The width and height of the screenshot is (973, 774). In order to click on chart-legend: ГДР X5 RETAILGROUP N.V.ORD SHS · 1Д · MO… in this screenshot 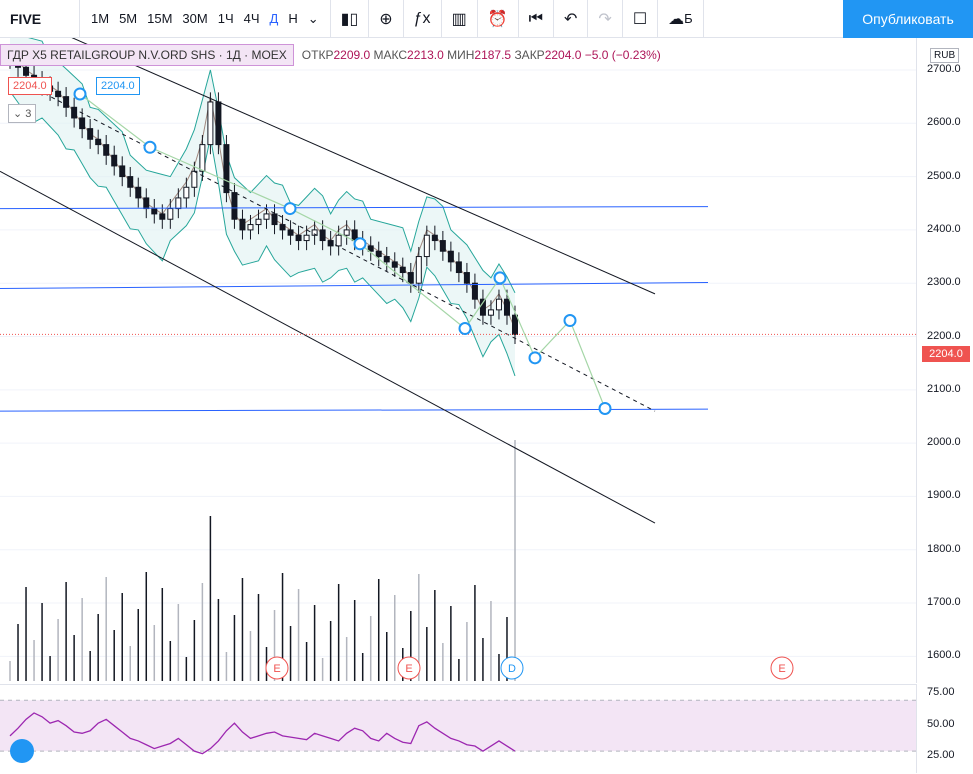, I will do `click(330, 55)`.